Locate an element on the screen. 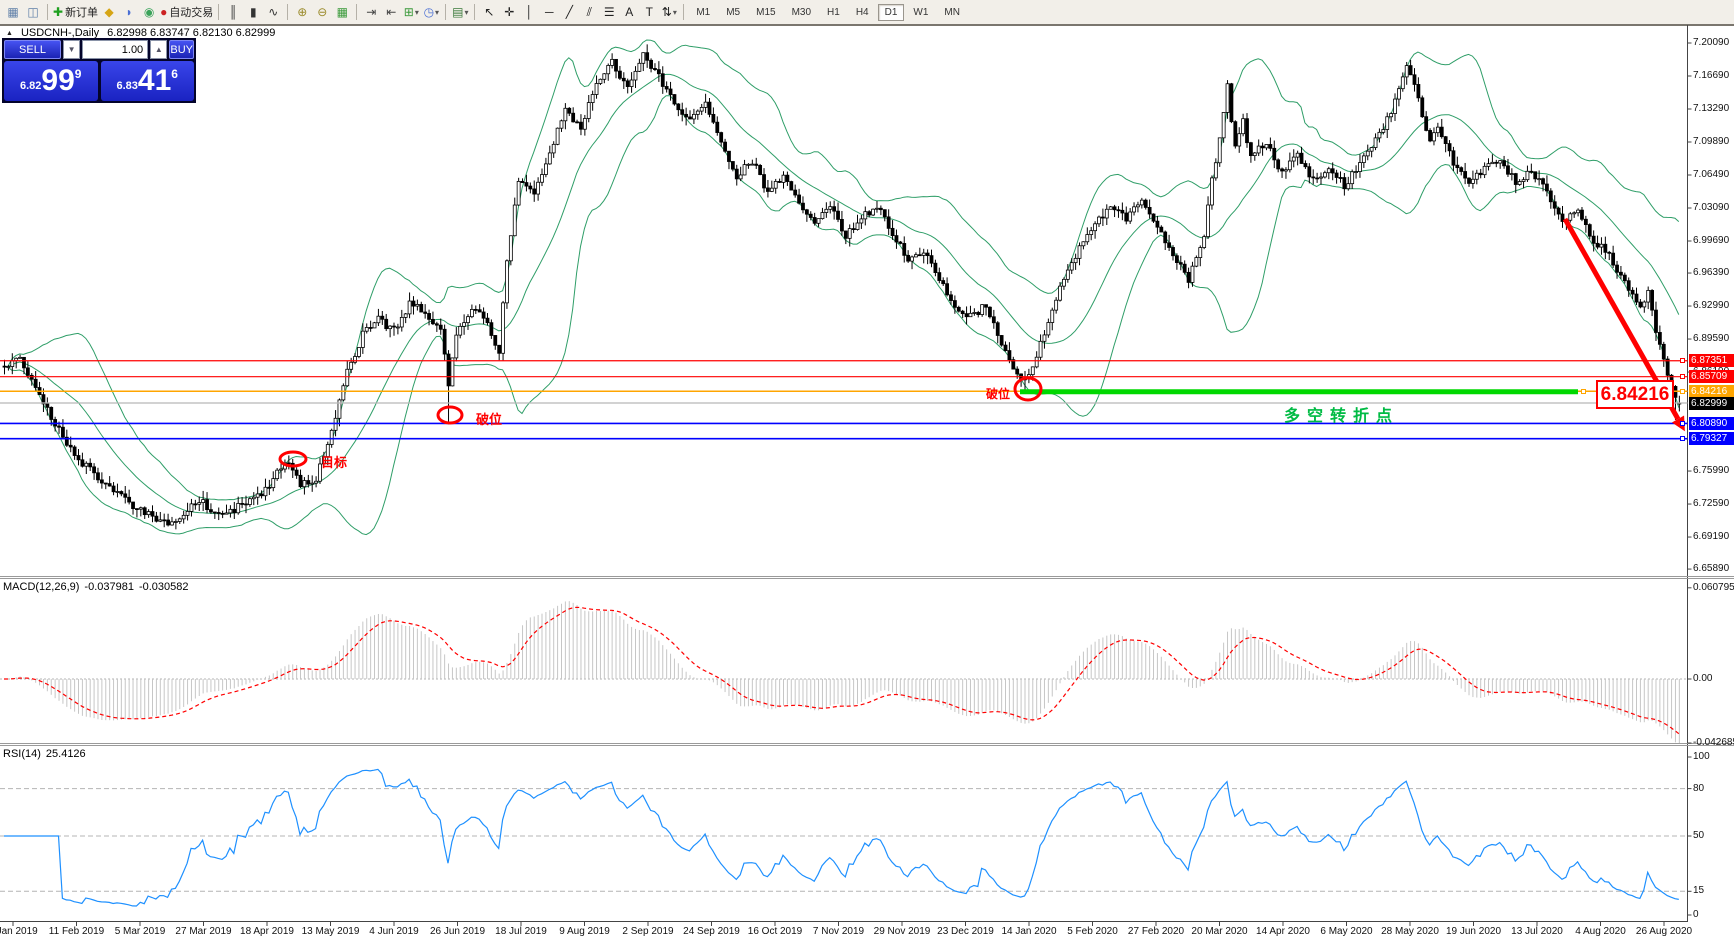  timeframe-m15: M15 is located at coordinates (766, 12).